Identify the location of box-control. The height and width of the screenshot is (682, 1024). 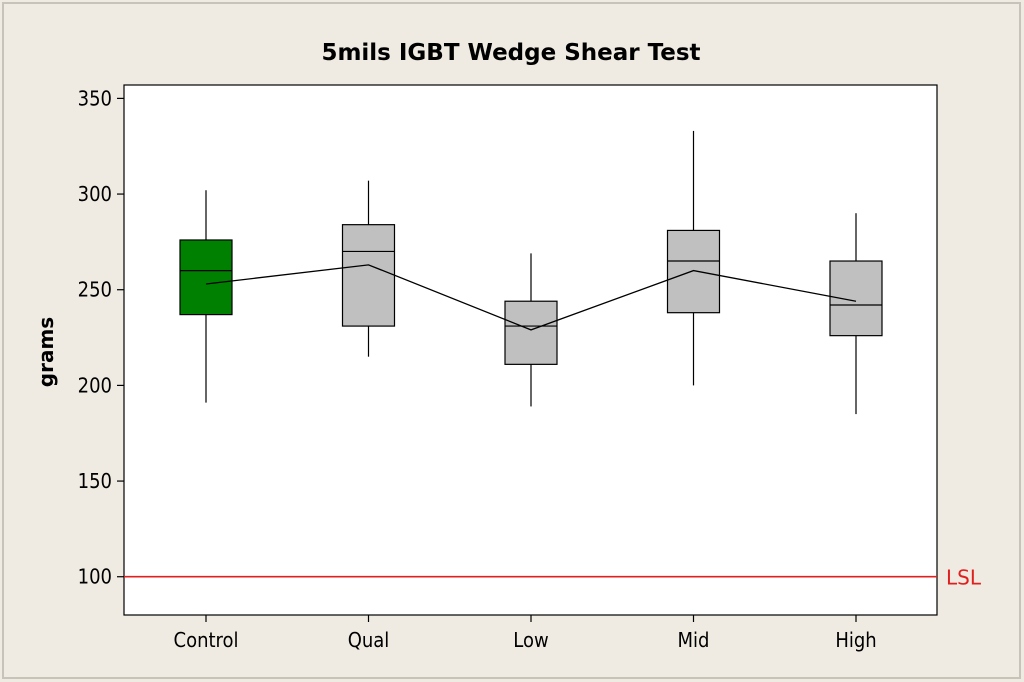
(206, 296).